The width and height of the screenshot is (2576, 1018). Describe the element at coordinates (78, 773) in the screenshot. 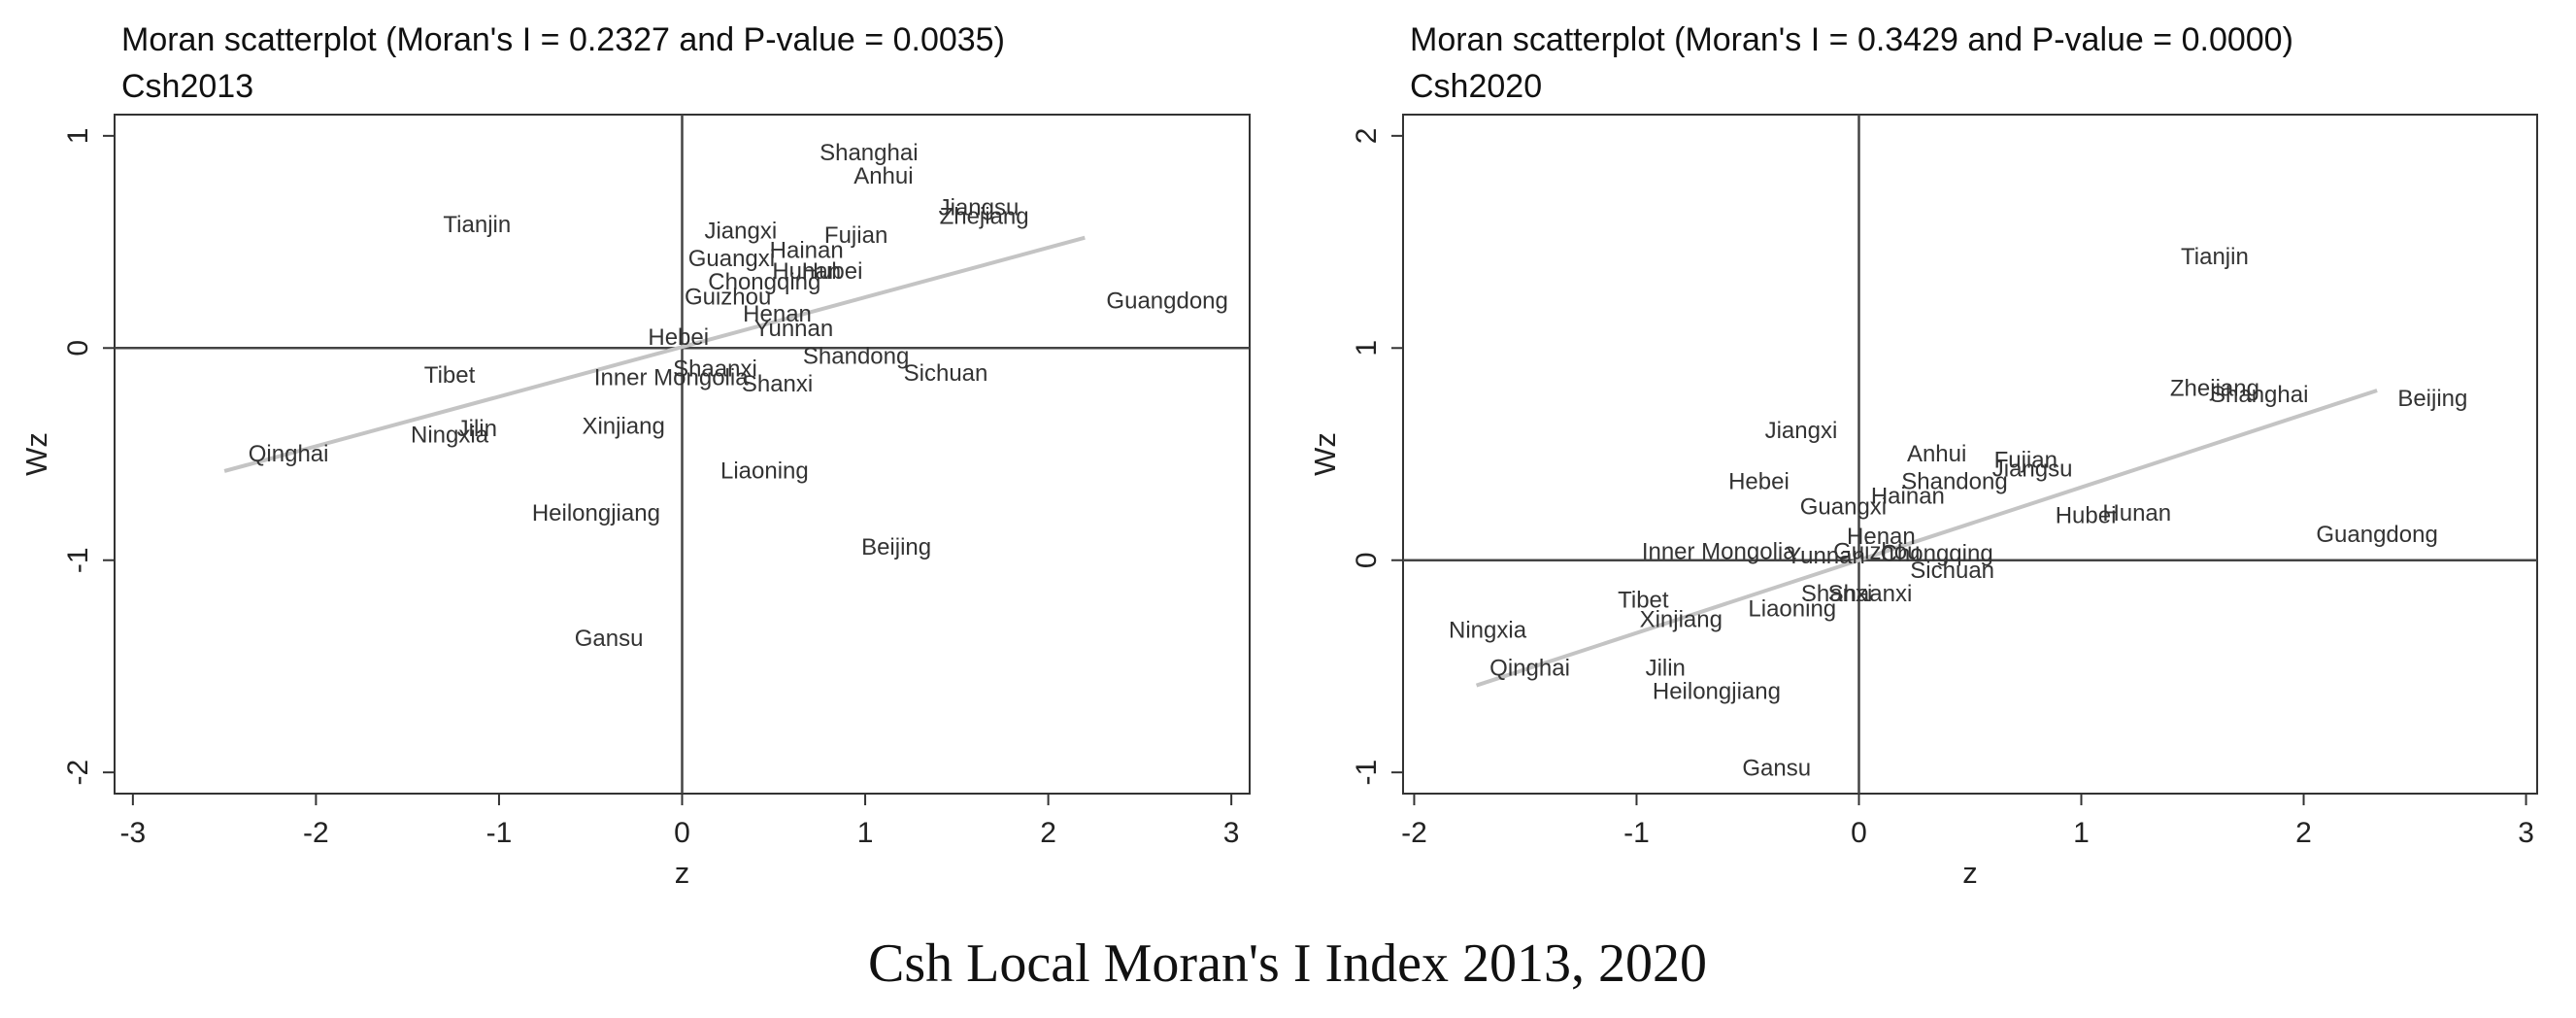

I see `y-tick-label: -2` at that location.